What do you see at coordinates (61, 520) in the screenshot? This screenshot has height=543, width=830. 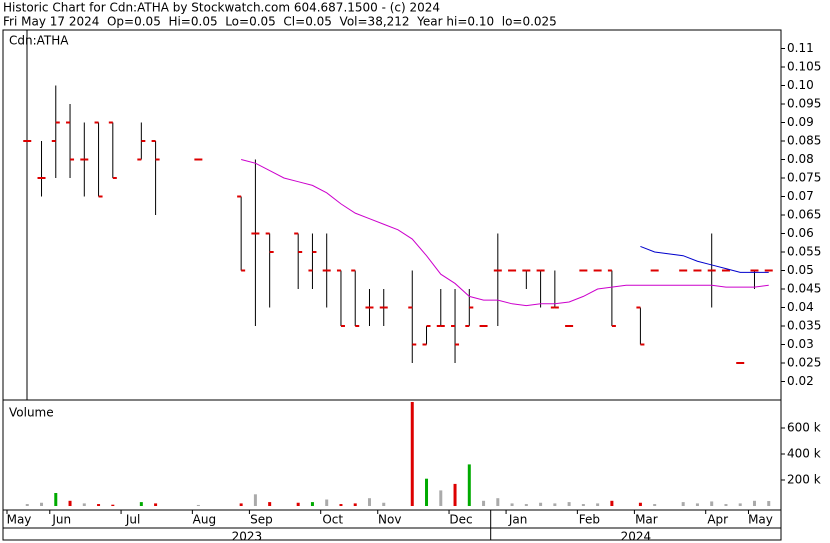 I see `x-tick-label: Jun` at bounding box center [61, 520].